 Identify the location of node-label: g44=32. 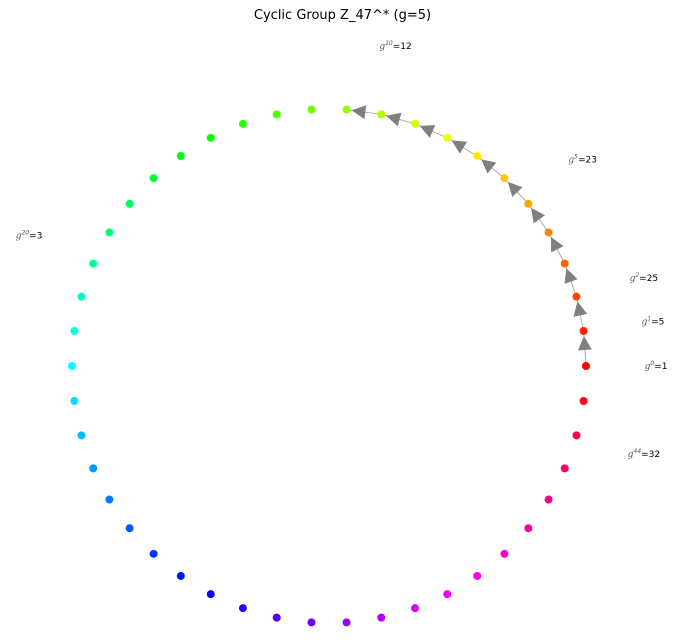
(644, 454).